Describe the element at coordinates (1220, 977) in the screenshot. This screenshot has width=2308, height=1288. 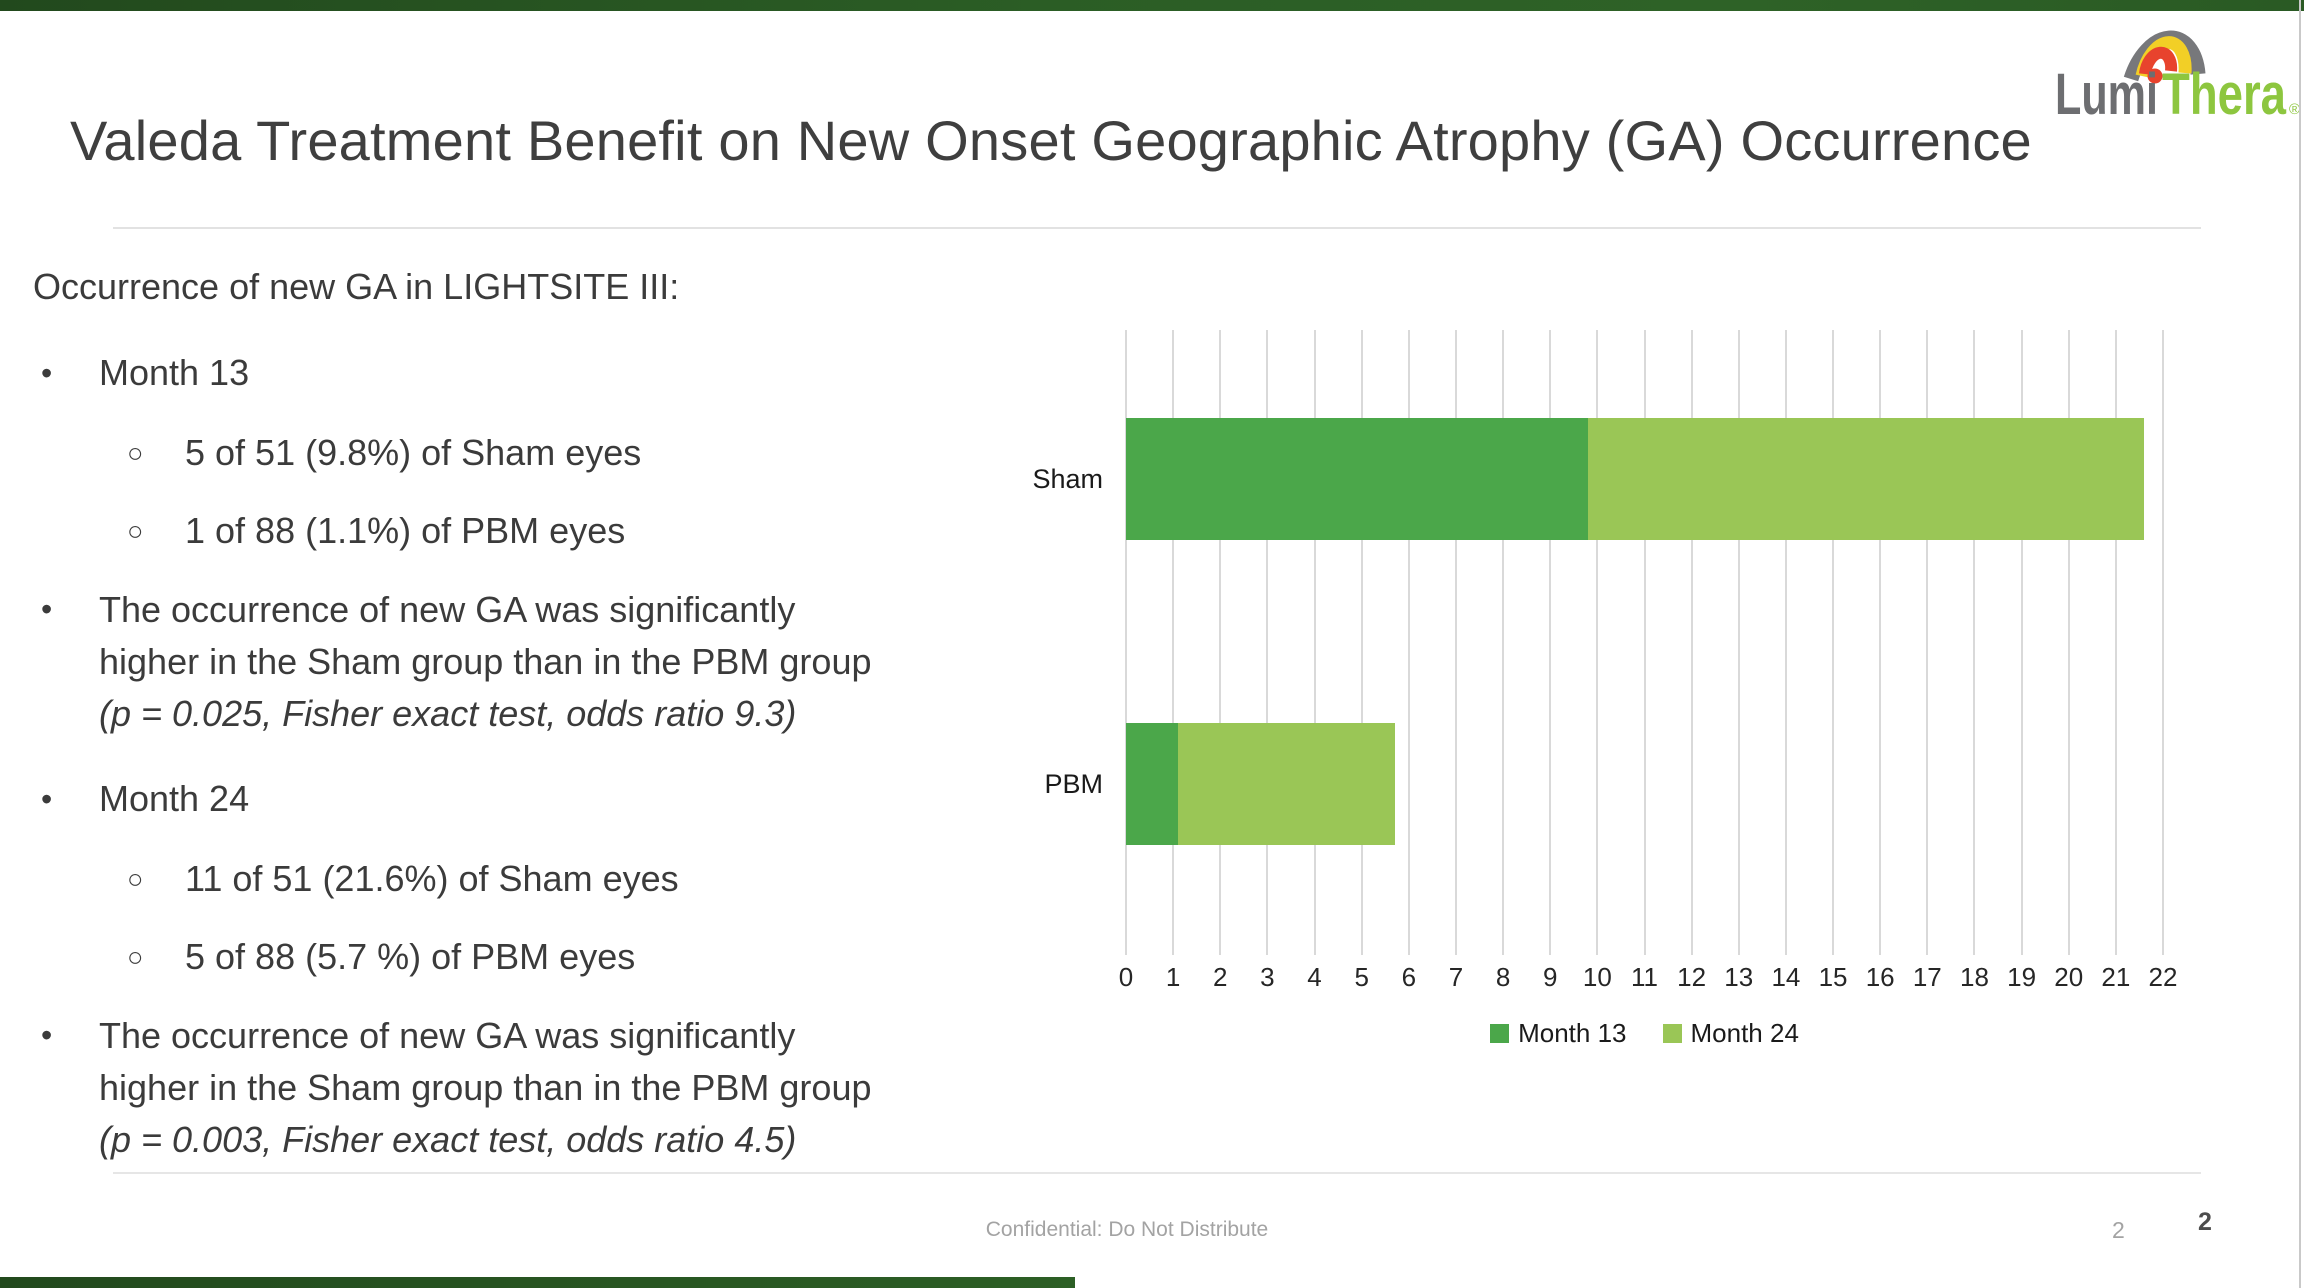
I see `x-tick-label: 2` at that location.